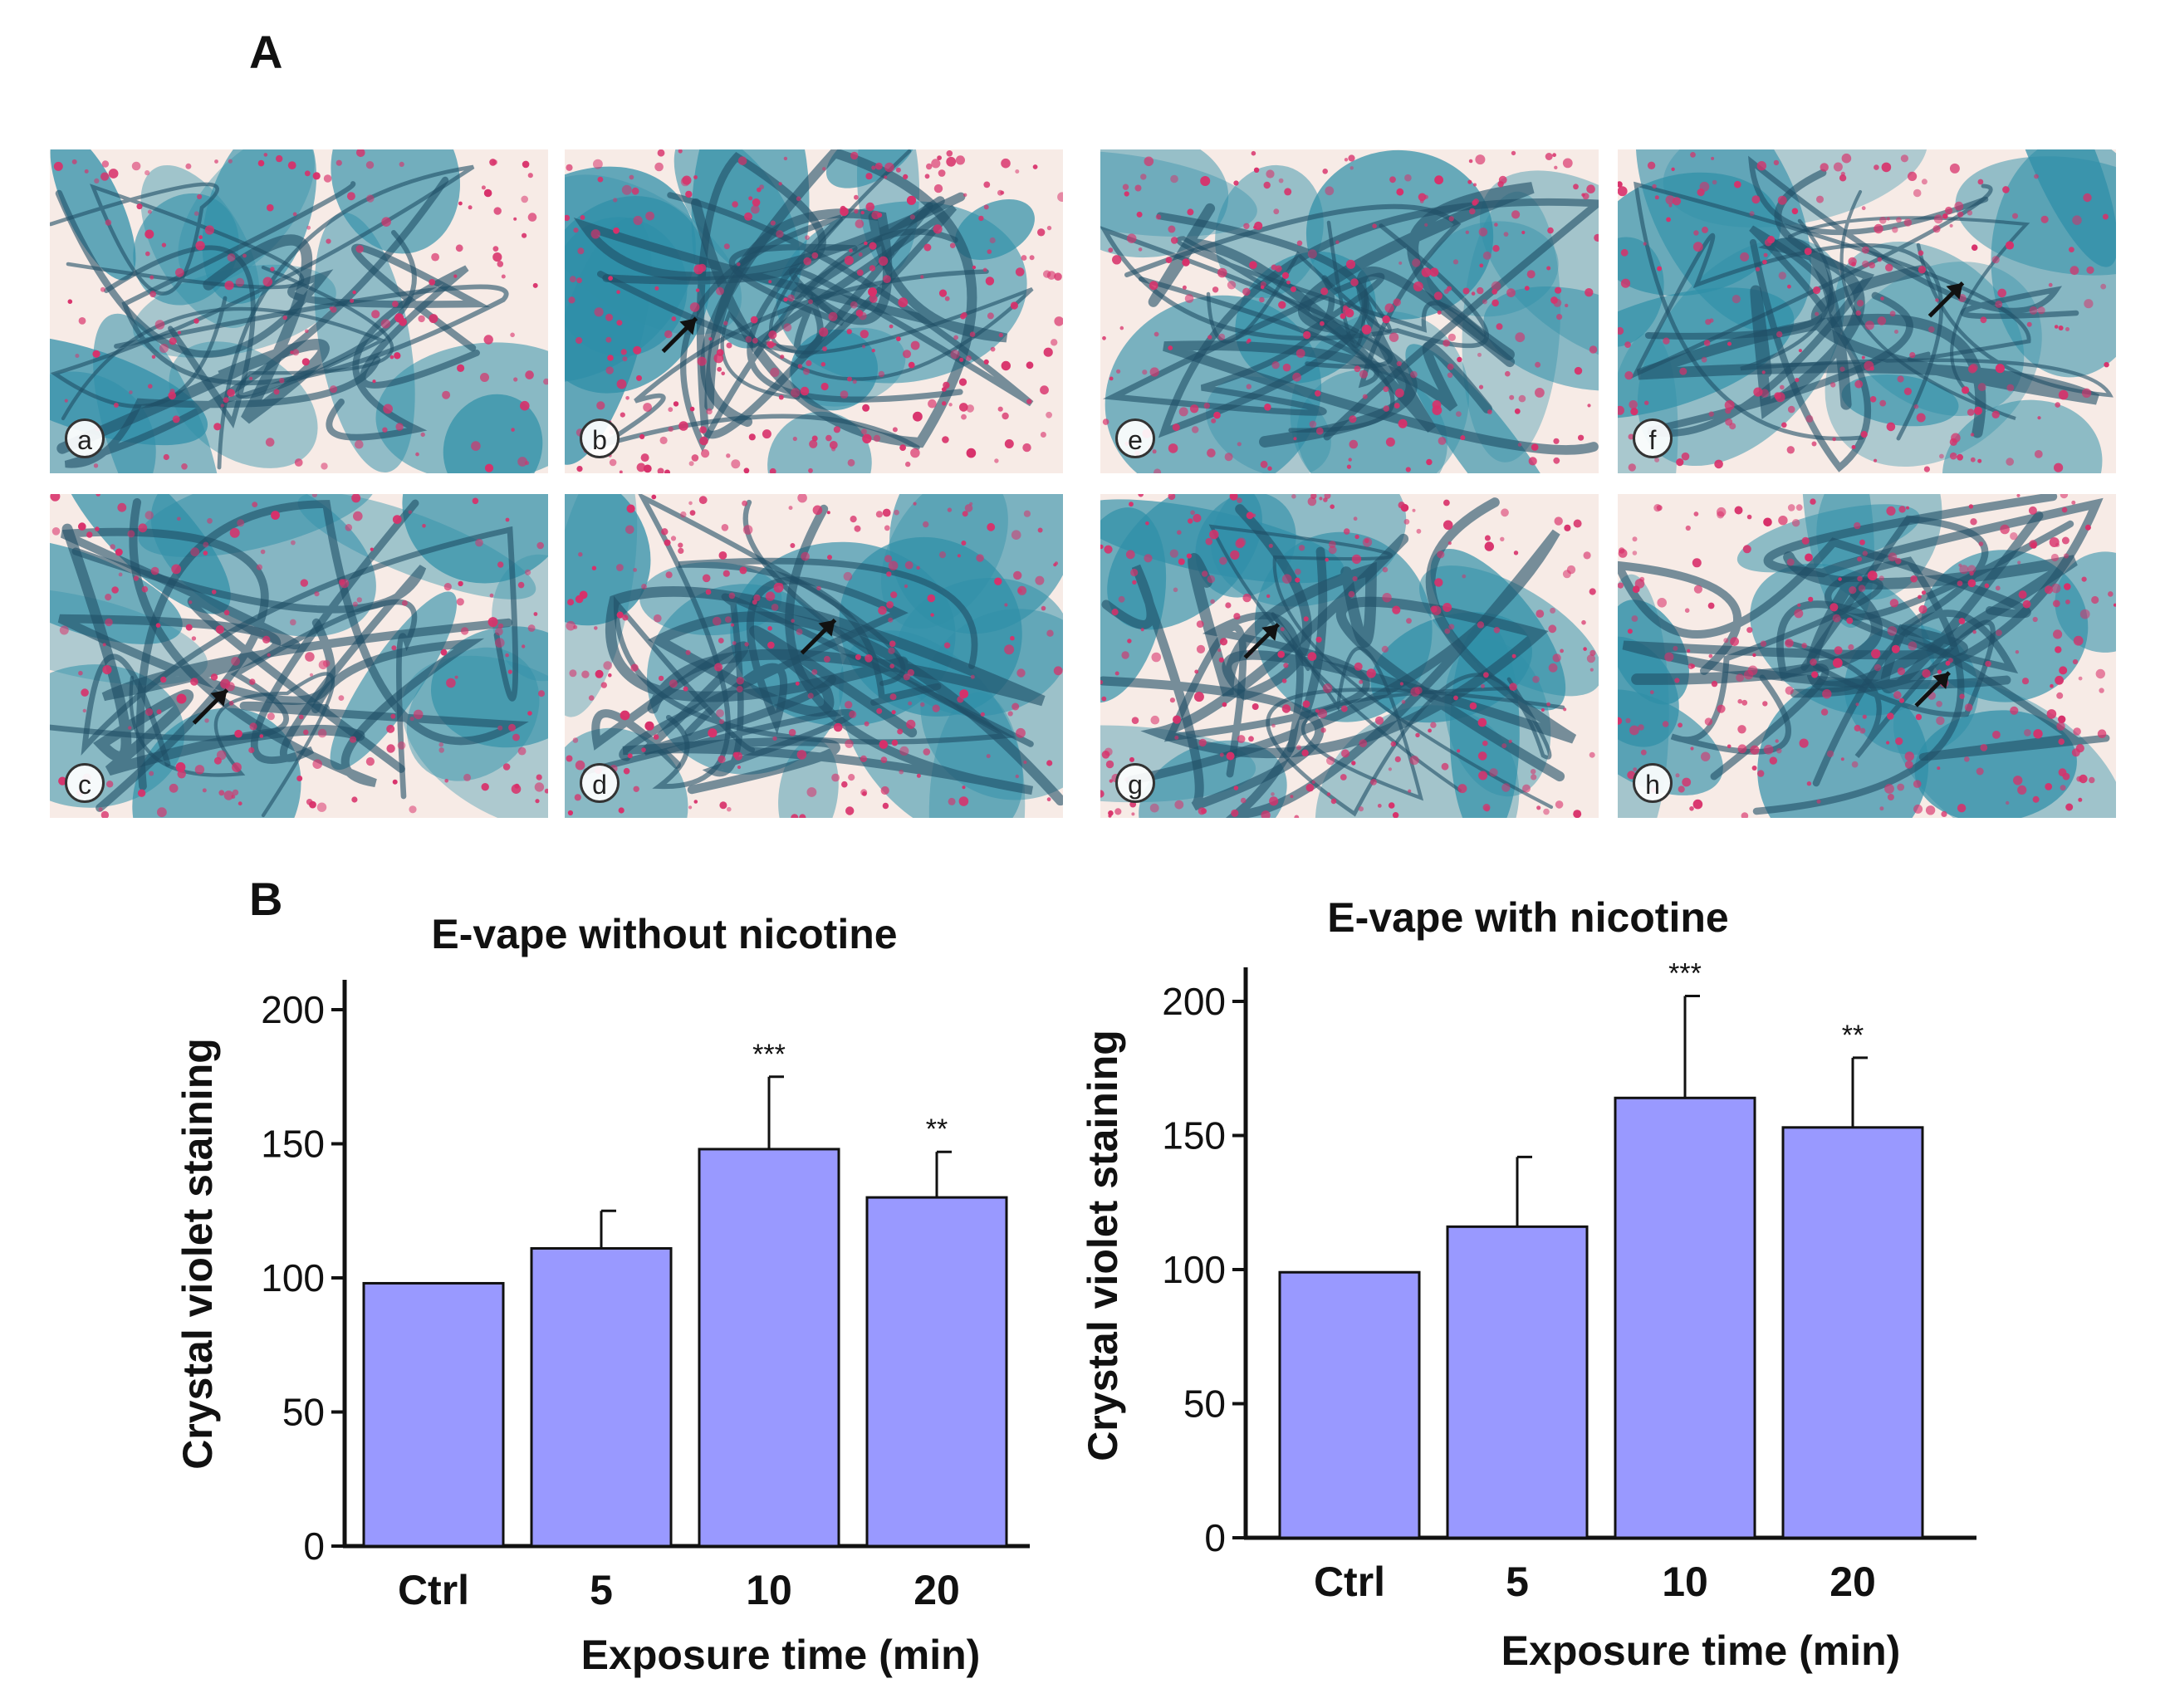  I want to click on micrograph-g: g, so click(1349, 656).